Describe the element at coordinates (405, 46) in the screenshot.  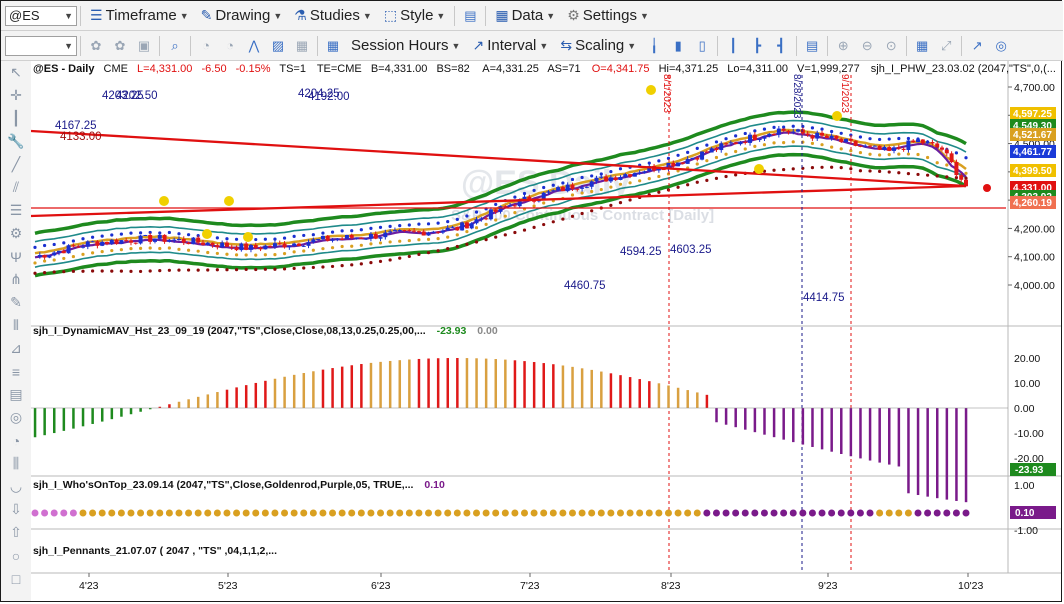
I see `session-hours-menu: Session Hours ▼` at that location.